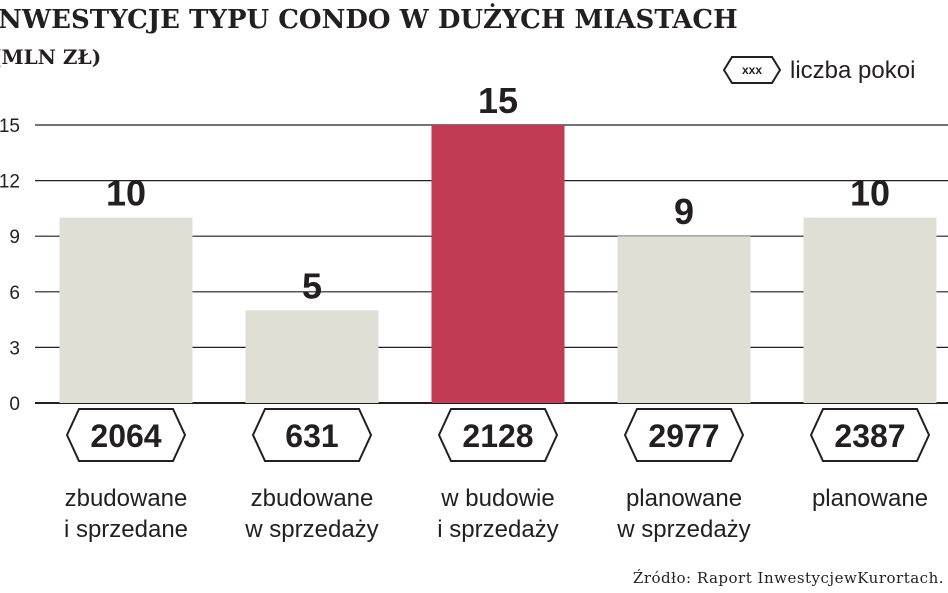 The image size is (948, 593). I want to click on legend-hexagon, so click(752, 70).